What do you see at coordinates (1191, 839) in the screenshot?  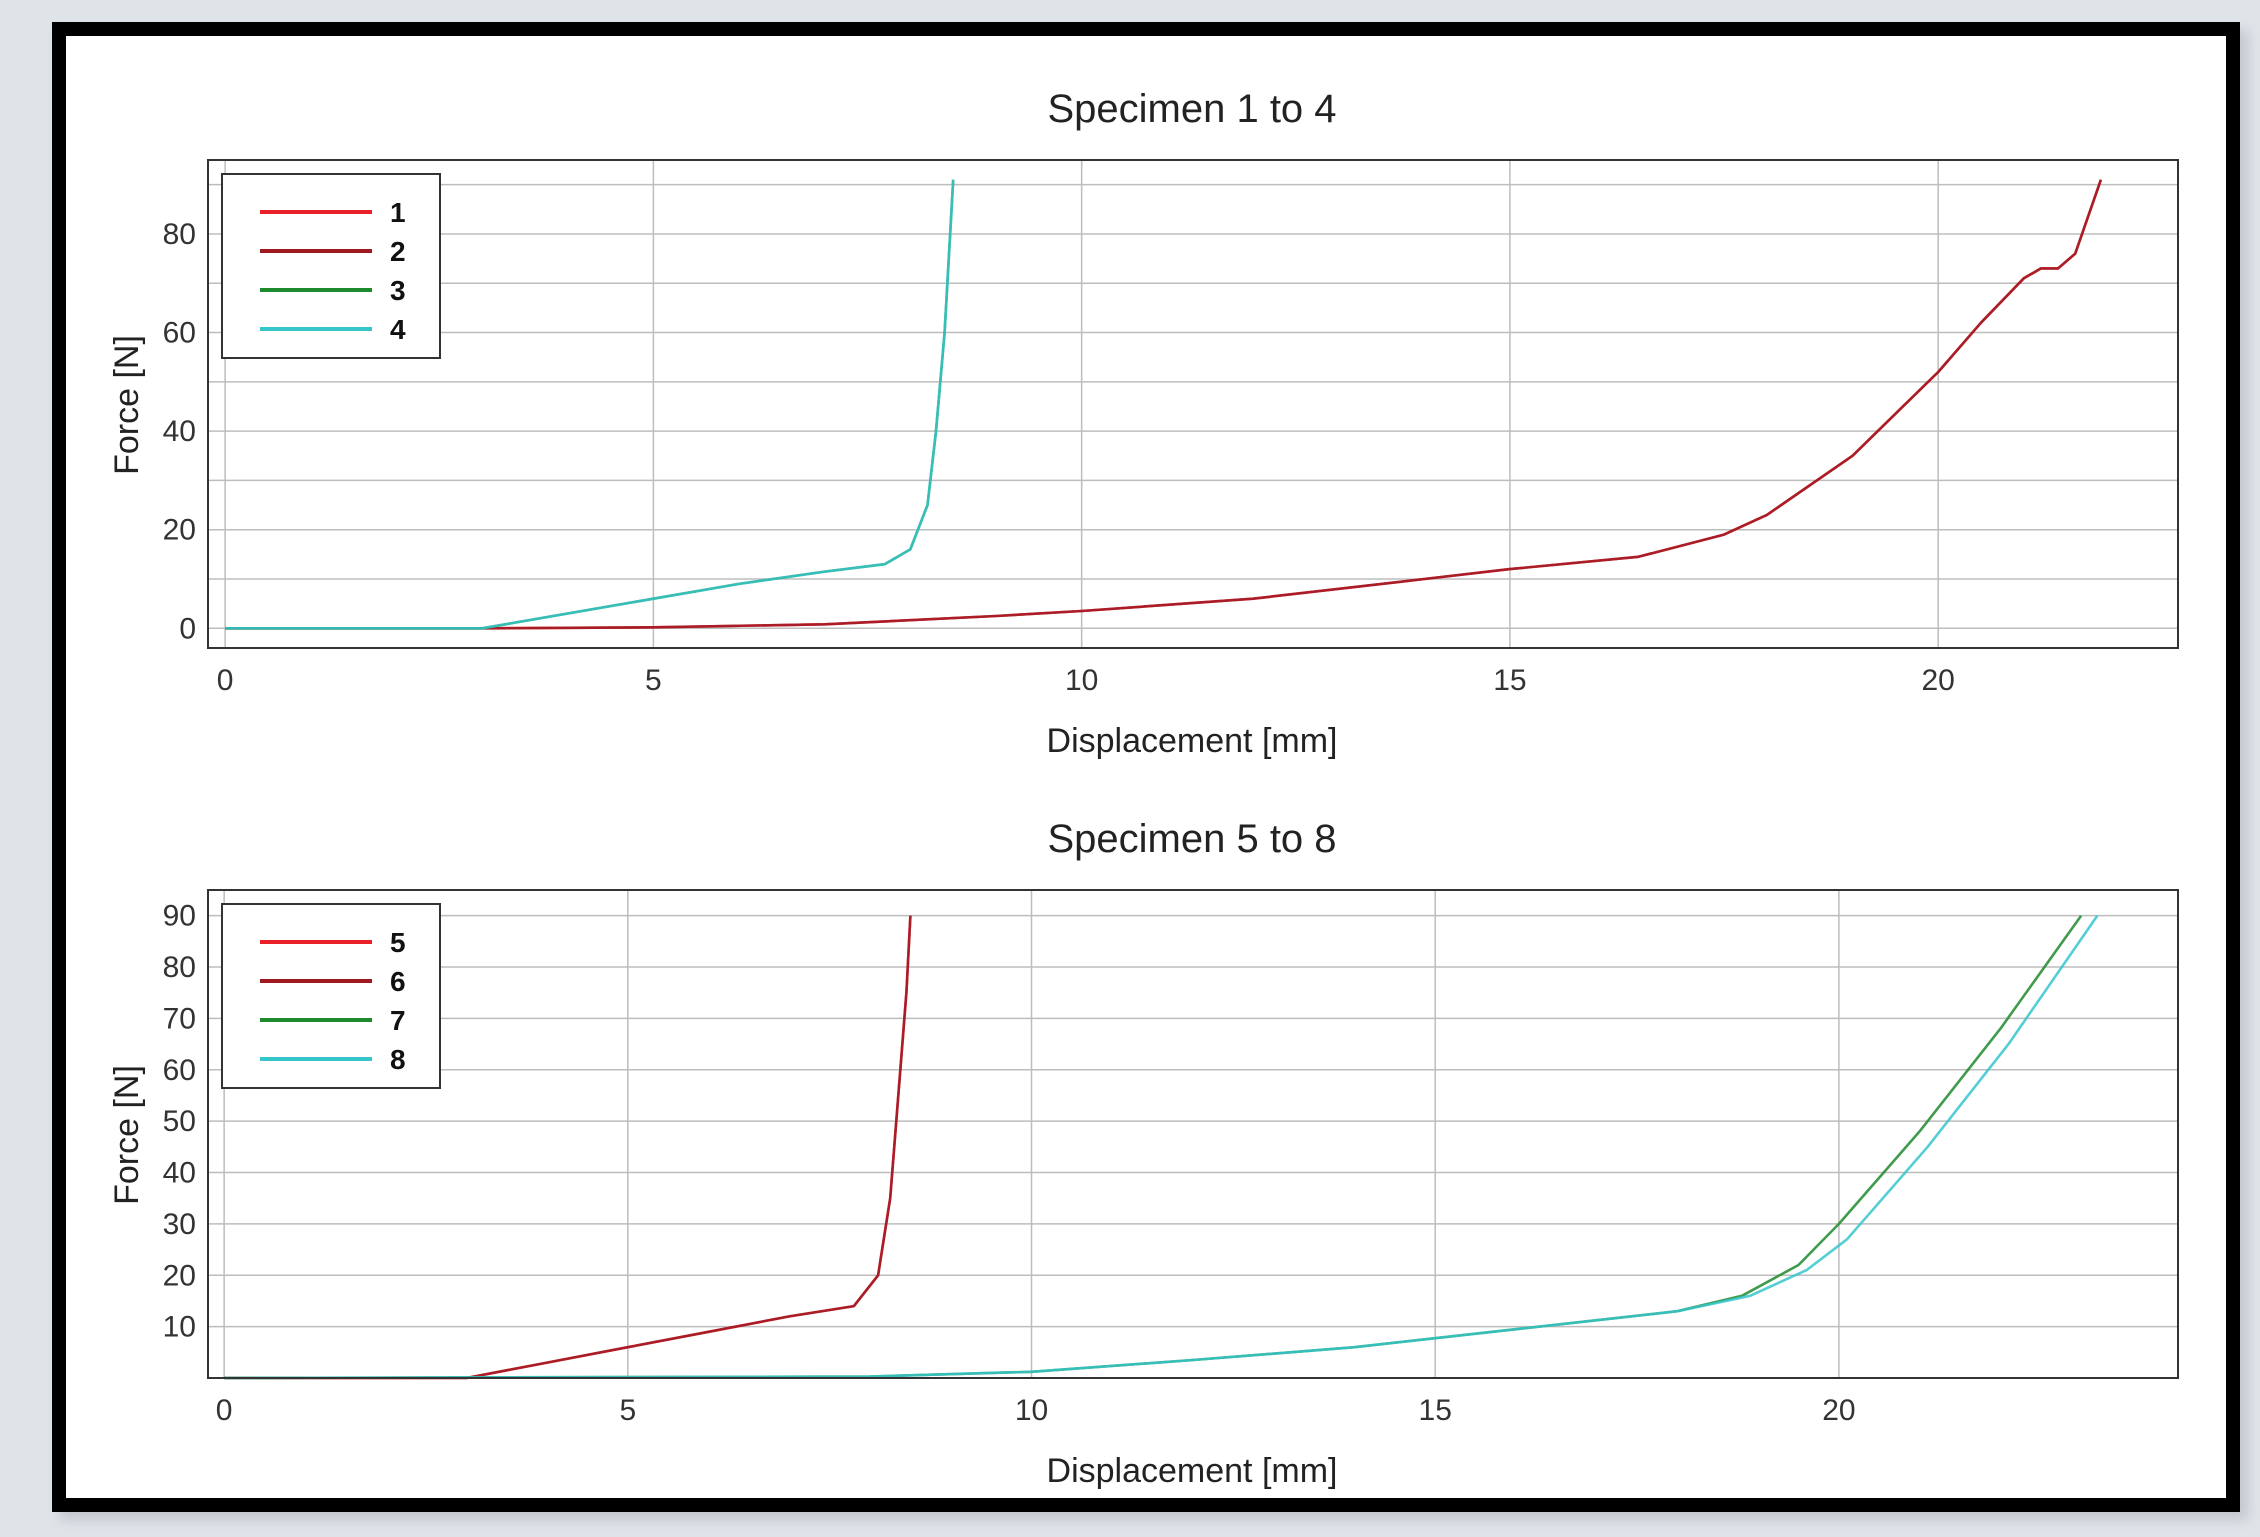 I see `chart-2-title: Specimen 5 to 8` at bounding box center [1191, 839].